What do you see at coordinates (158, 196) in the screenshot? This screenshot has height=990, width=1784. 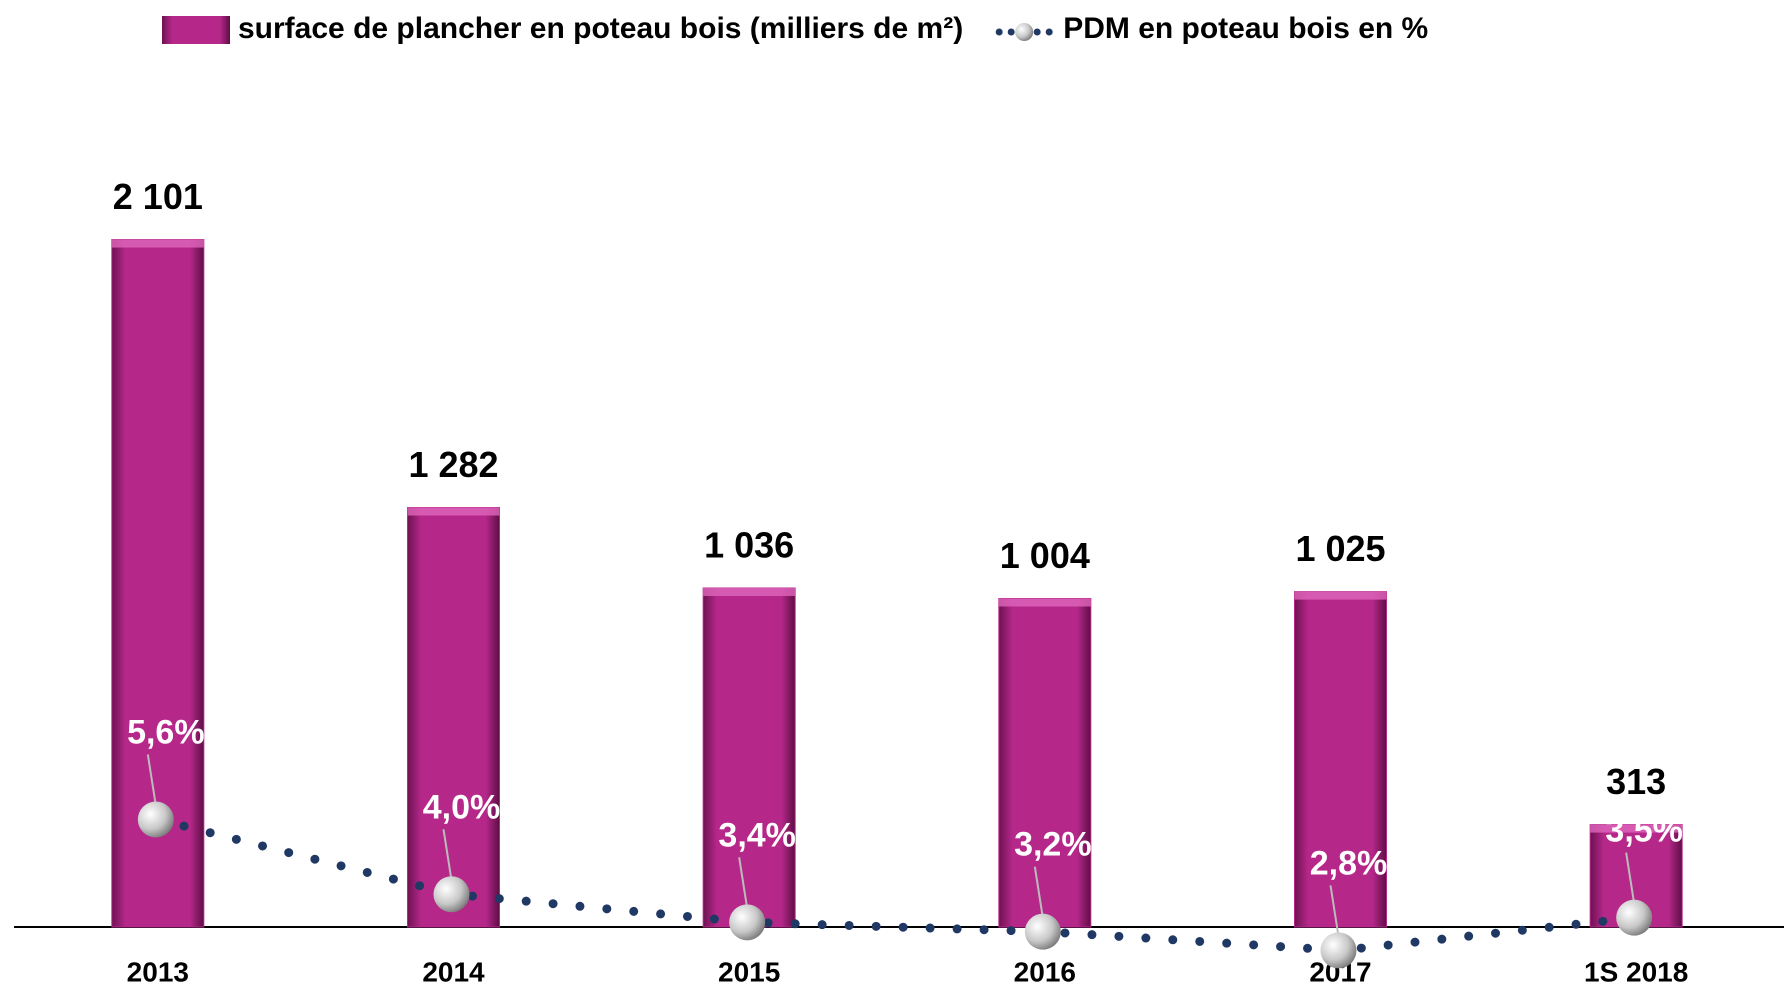 I see `bar-value-label: 2 101` at bounding box center [158, 196].